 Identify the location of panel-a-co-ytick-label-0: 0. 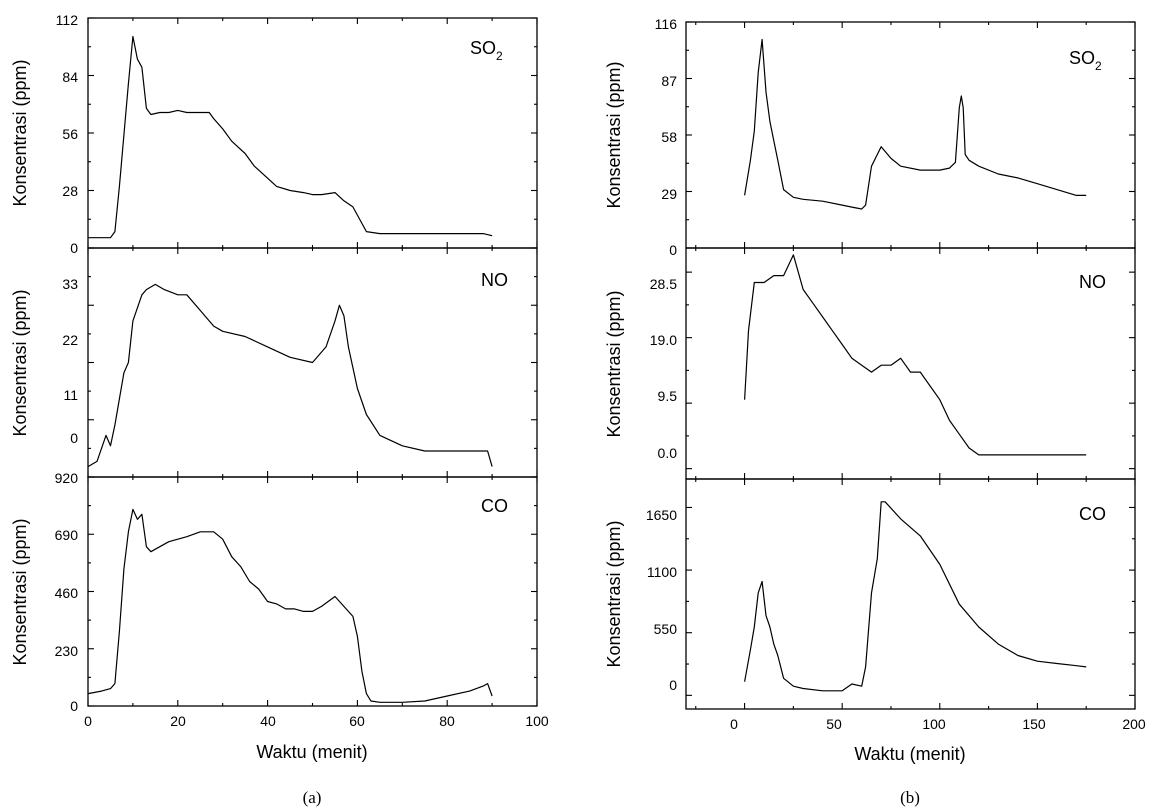
(74, 706).